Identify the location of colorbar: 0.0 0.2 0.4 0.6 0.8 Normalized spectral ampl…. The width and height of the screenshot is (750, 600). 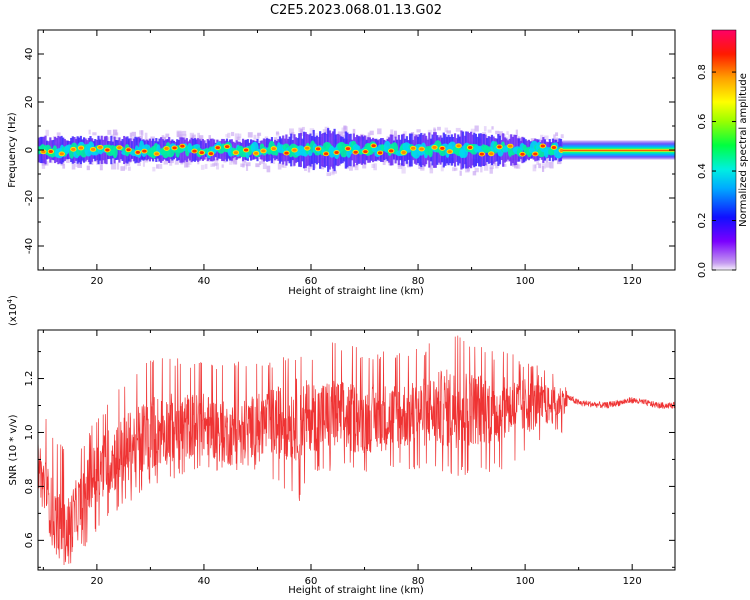
(723, 153).